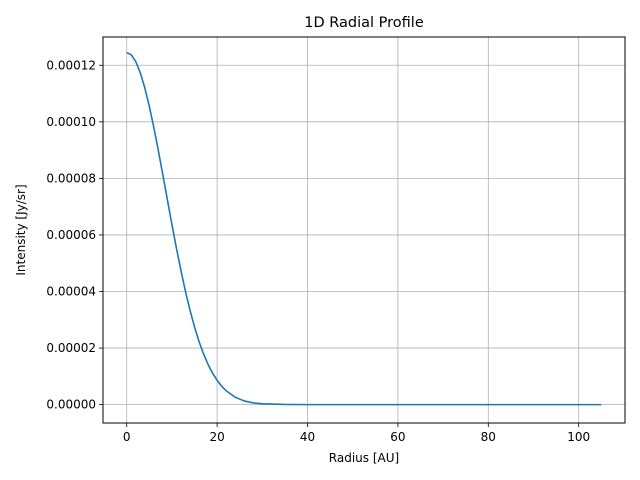  I want to click on x-tick-label: 20, so click(216, 437).